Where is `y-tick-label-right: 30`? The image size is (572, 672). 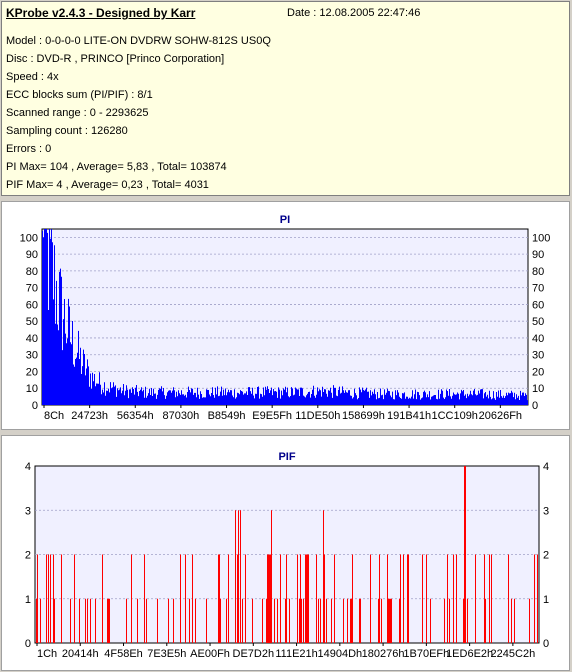
y-tick-label-right: 30 is located at coordinates (538, 356).